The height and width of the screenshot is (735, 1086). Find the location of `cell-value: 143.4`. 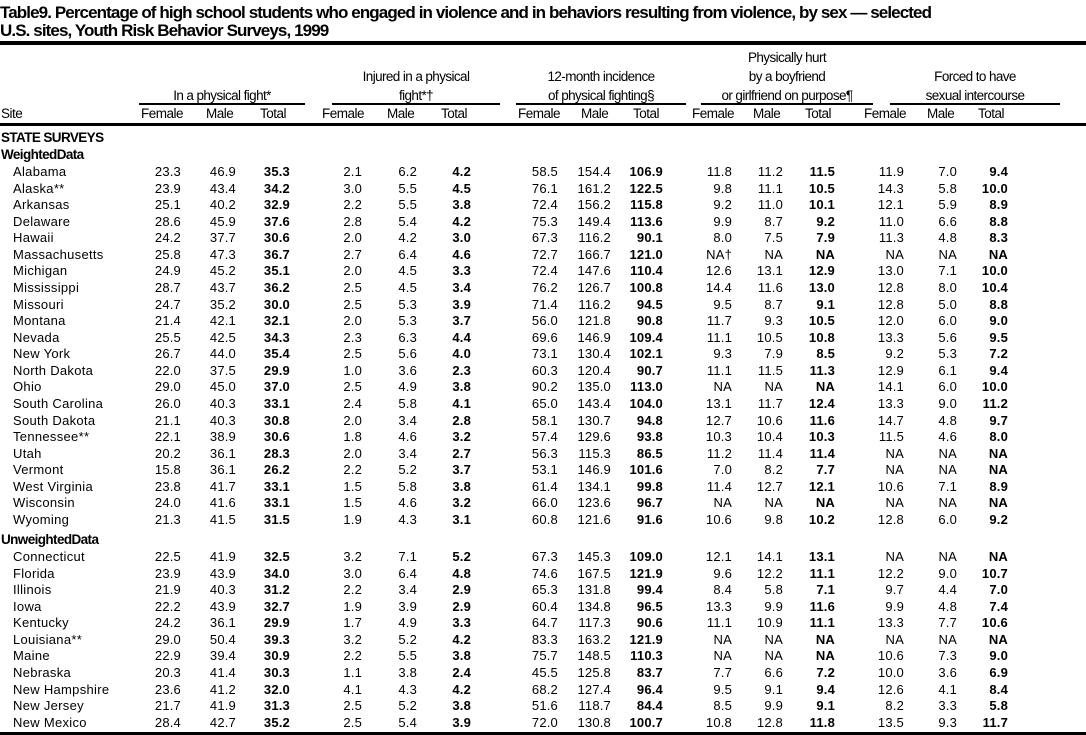

cell-value: 143.4 is located at coordinates (594, 403).